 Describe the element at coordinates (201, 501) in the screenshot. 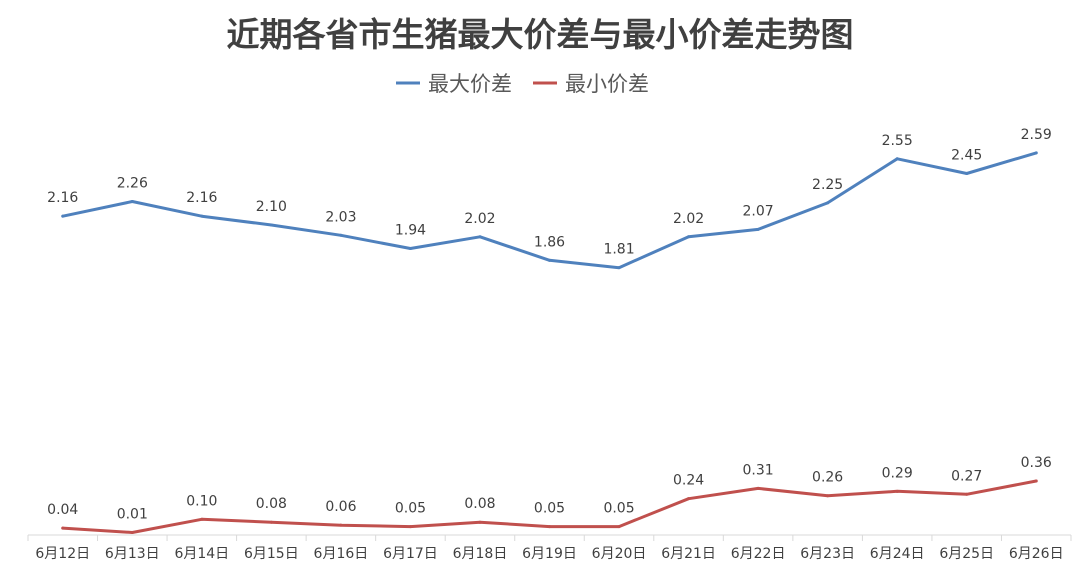

I see `data-label: 0.10` at that location.